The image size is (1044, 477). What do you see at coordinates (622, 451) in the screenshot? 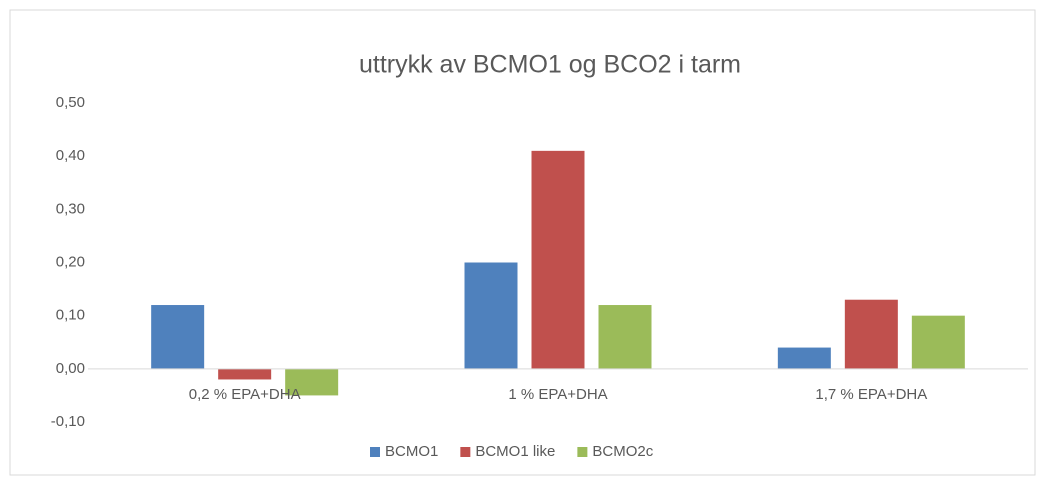
I see `legend-label: BCMO2c` at bounding box center [622, 451].